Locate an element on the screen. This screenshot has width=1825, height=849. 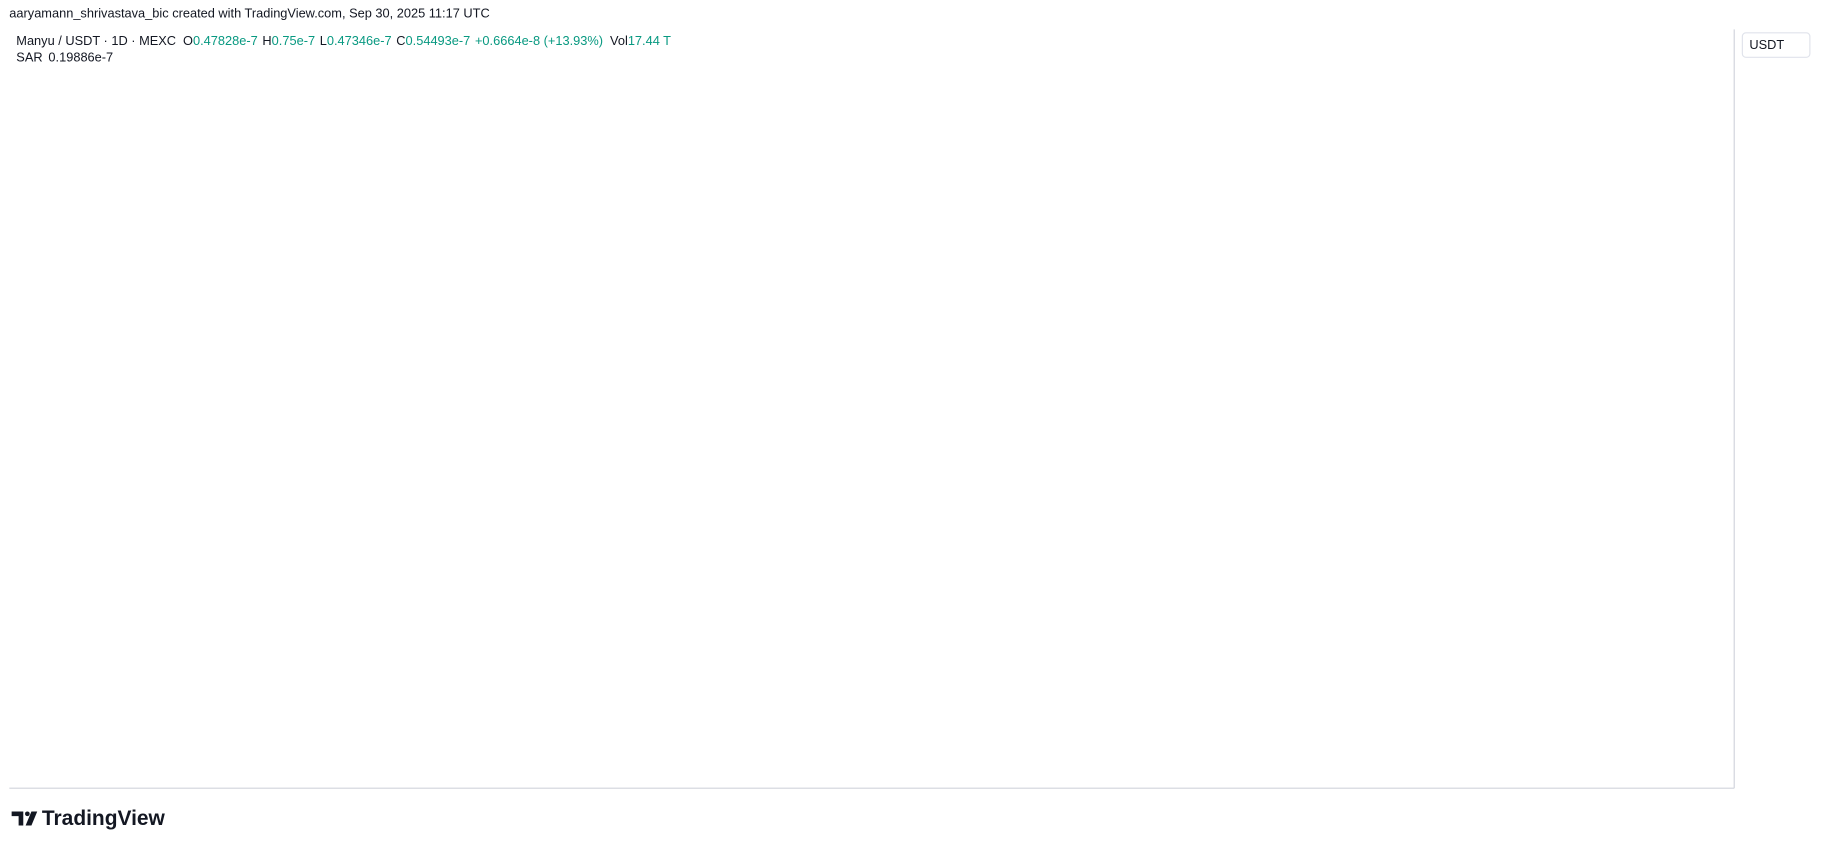
currency-button-label: USDT is located at coordinates (1766, 44).